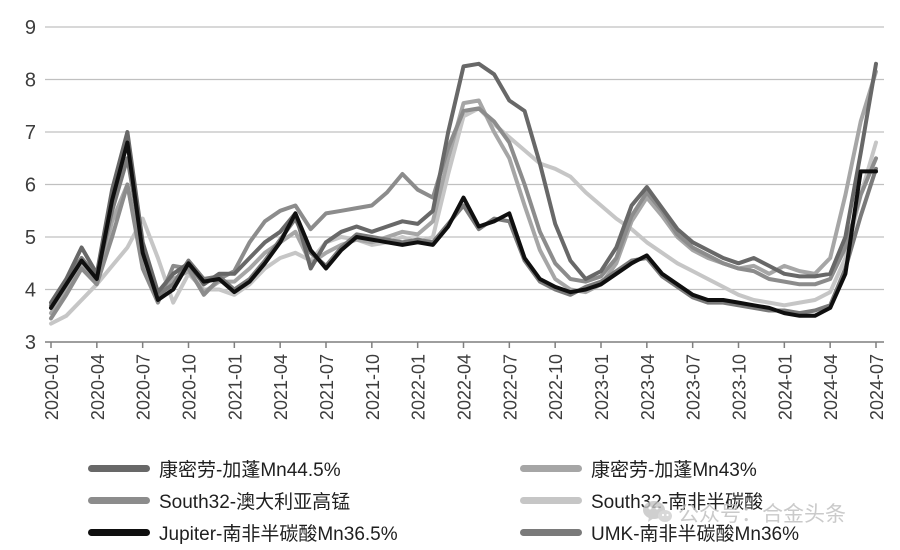  I want to click on y-tick-label-8: 8, so click(30, 81).